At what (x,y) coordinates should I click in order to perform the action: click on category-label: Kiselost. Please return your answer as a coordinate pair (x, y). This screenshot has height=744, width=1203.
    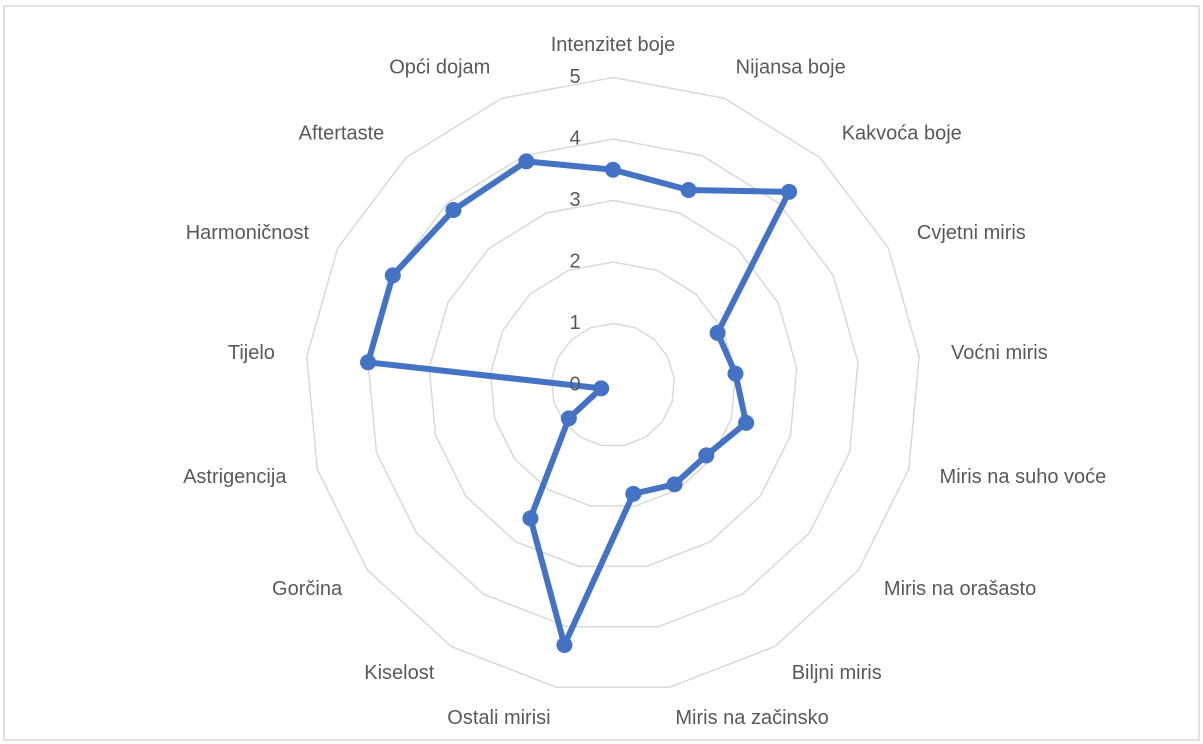
    Looking at the image, I should click on (399, 673).